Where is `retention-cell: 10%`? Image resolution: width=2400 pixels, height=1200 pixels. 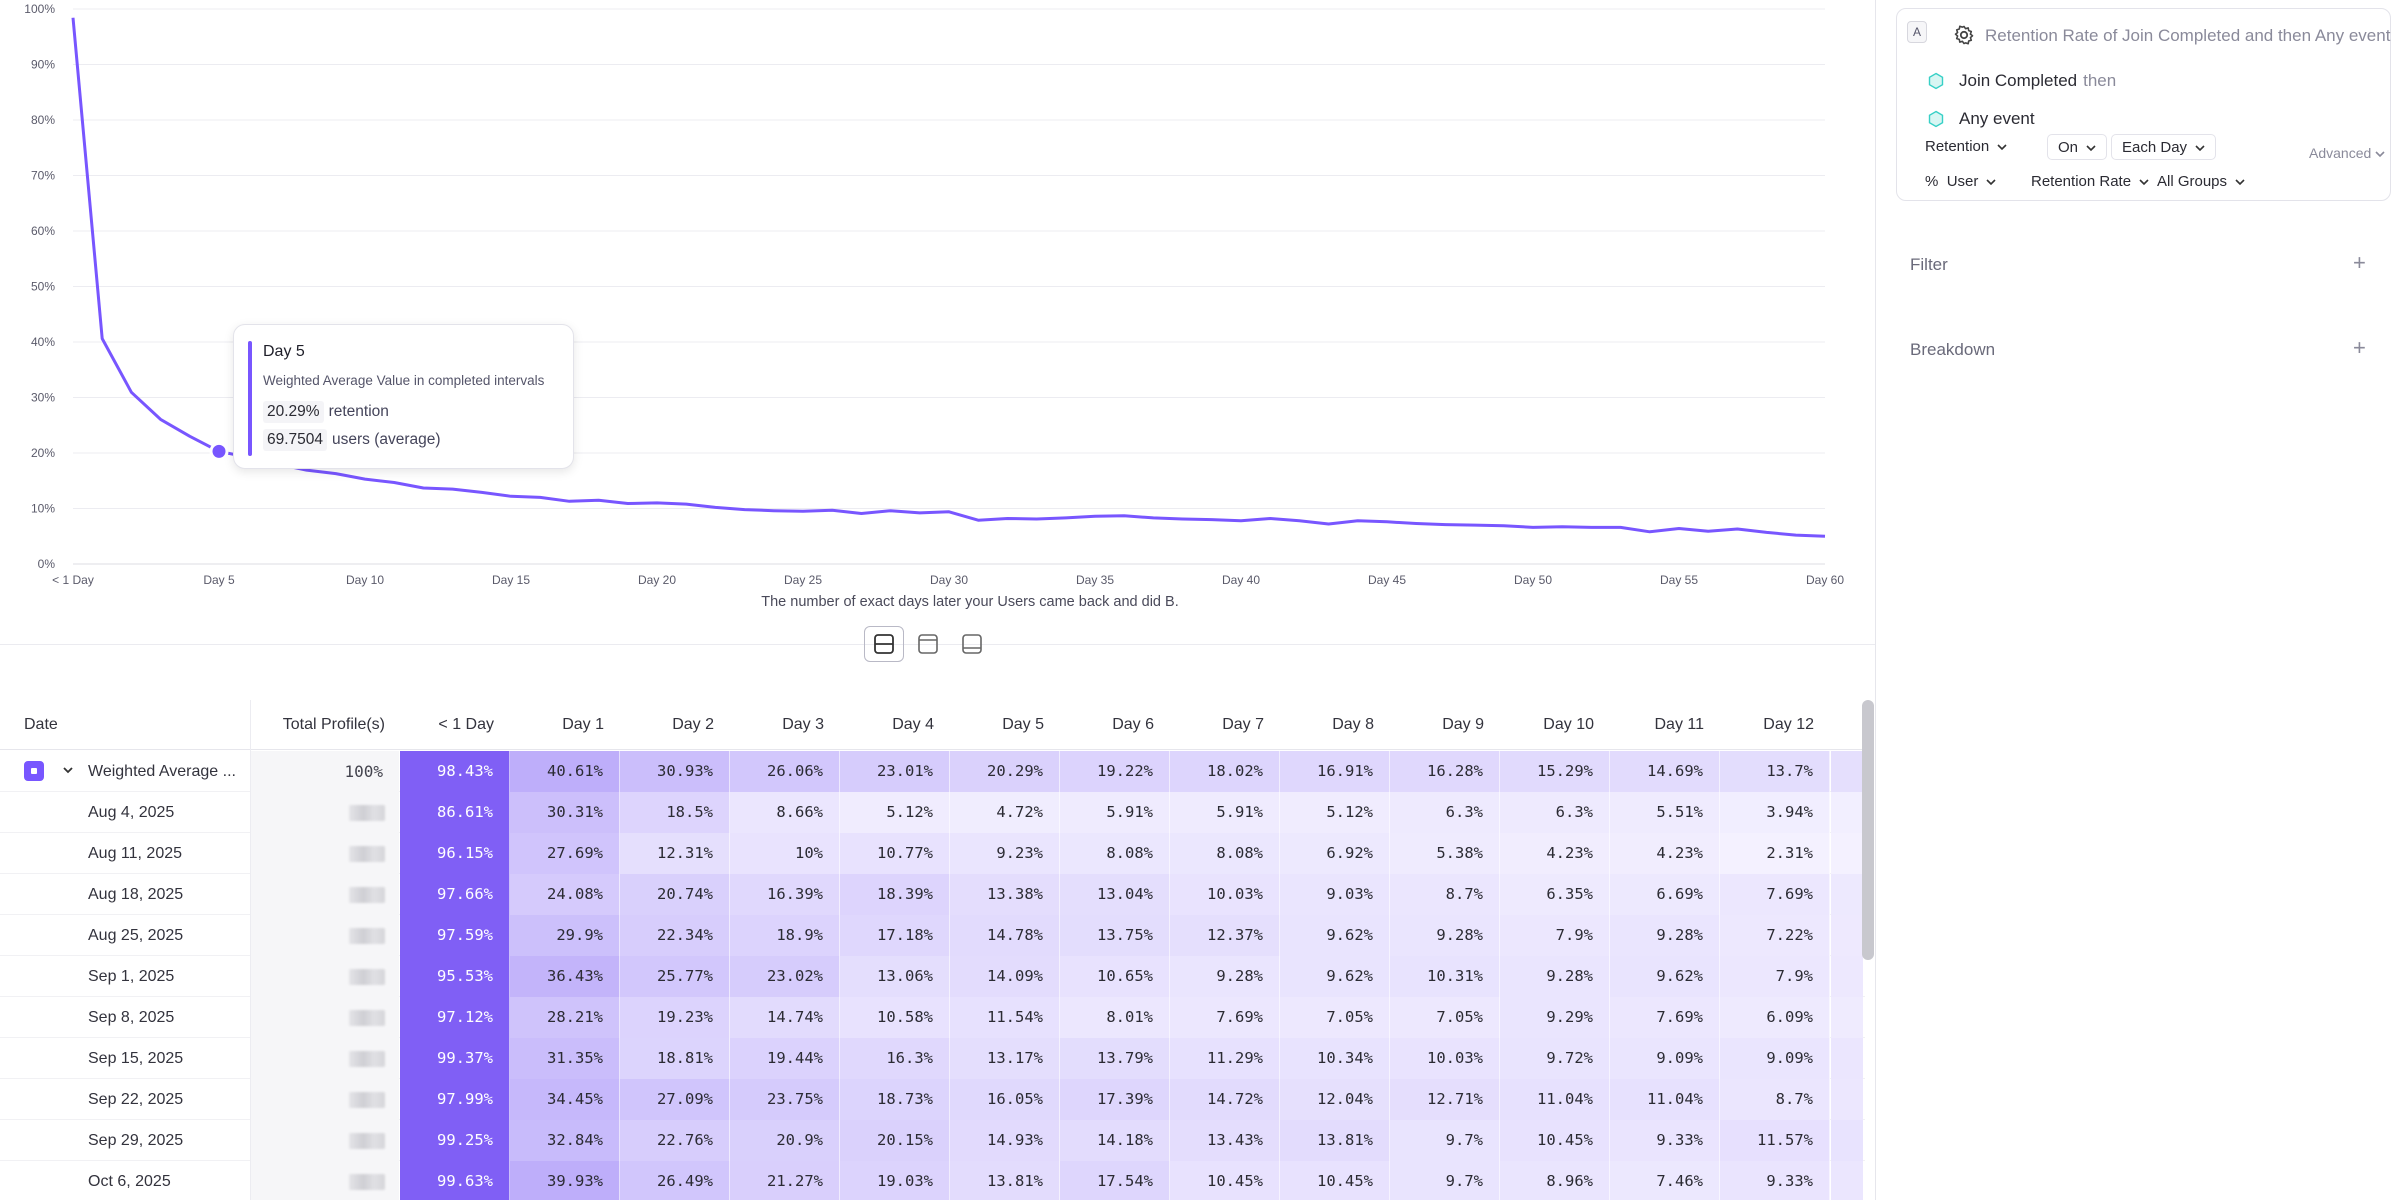
retention-cell: 10% is located at coordinates (785, 853).